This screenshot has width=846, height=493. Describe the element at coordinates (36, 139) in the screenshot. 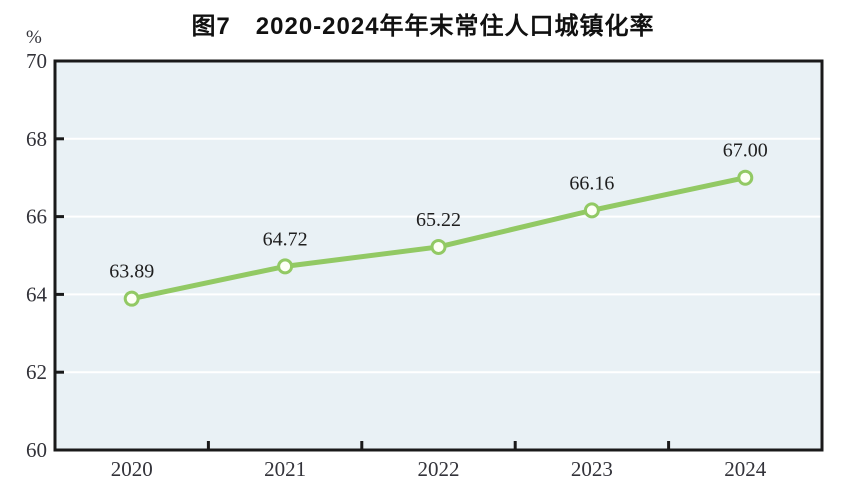

I see `y-axis-tick-label: 68` at that location.